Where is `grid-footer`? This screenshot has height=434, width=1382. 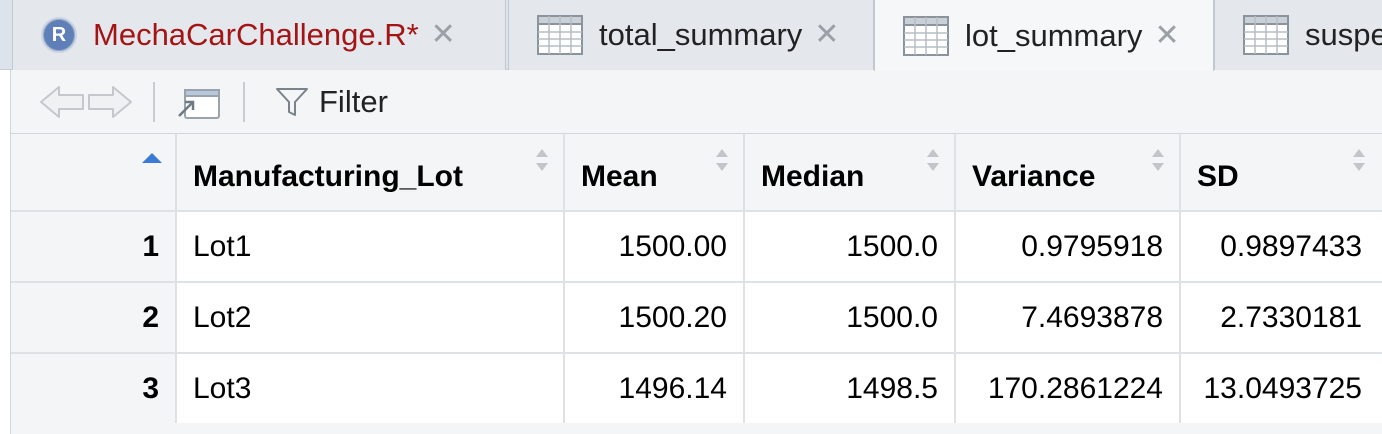
grid-footer is located at coordinates (696, 428).